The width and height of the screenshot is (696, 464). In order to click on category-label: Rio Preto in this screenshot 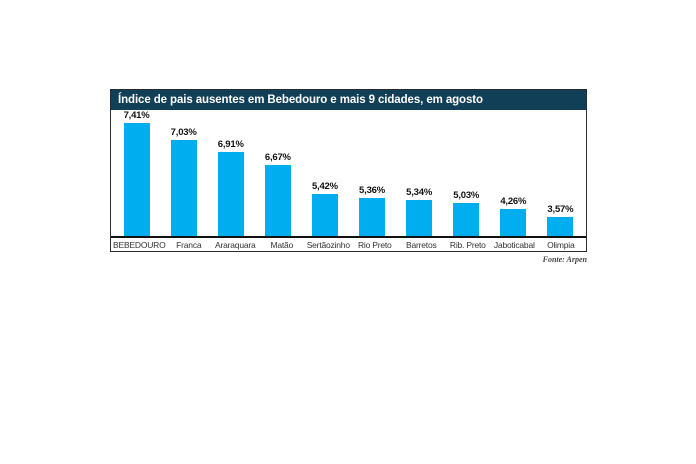, I will do `click(374, 244)`.